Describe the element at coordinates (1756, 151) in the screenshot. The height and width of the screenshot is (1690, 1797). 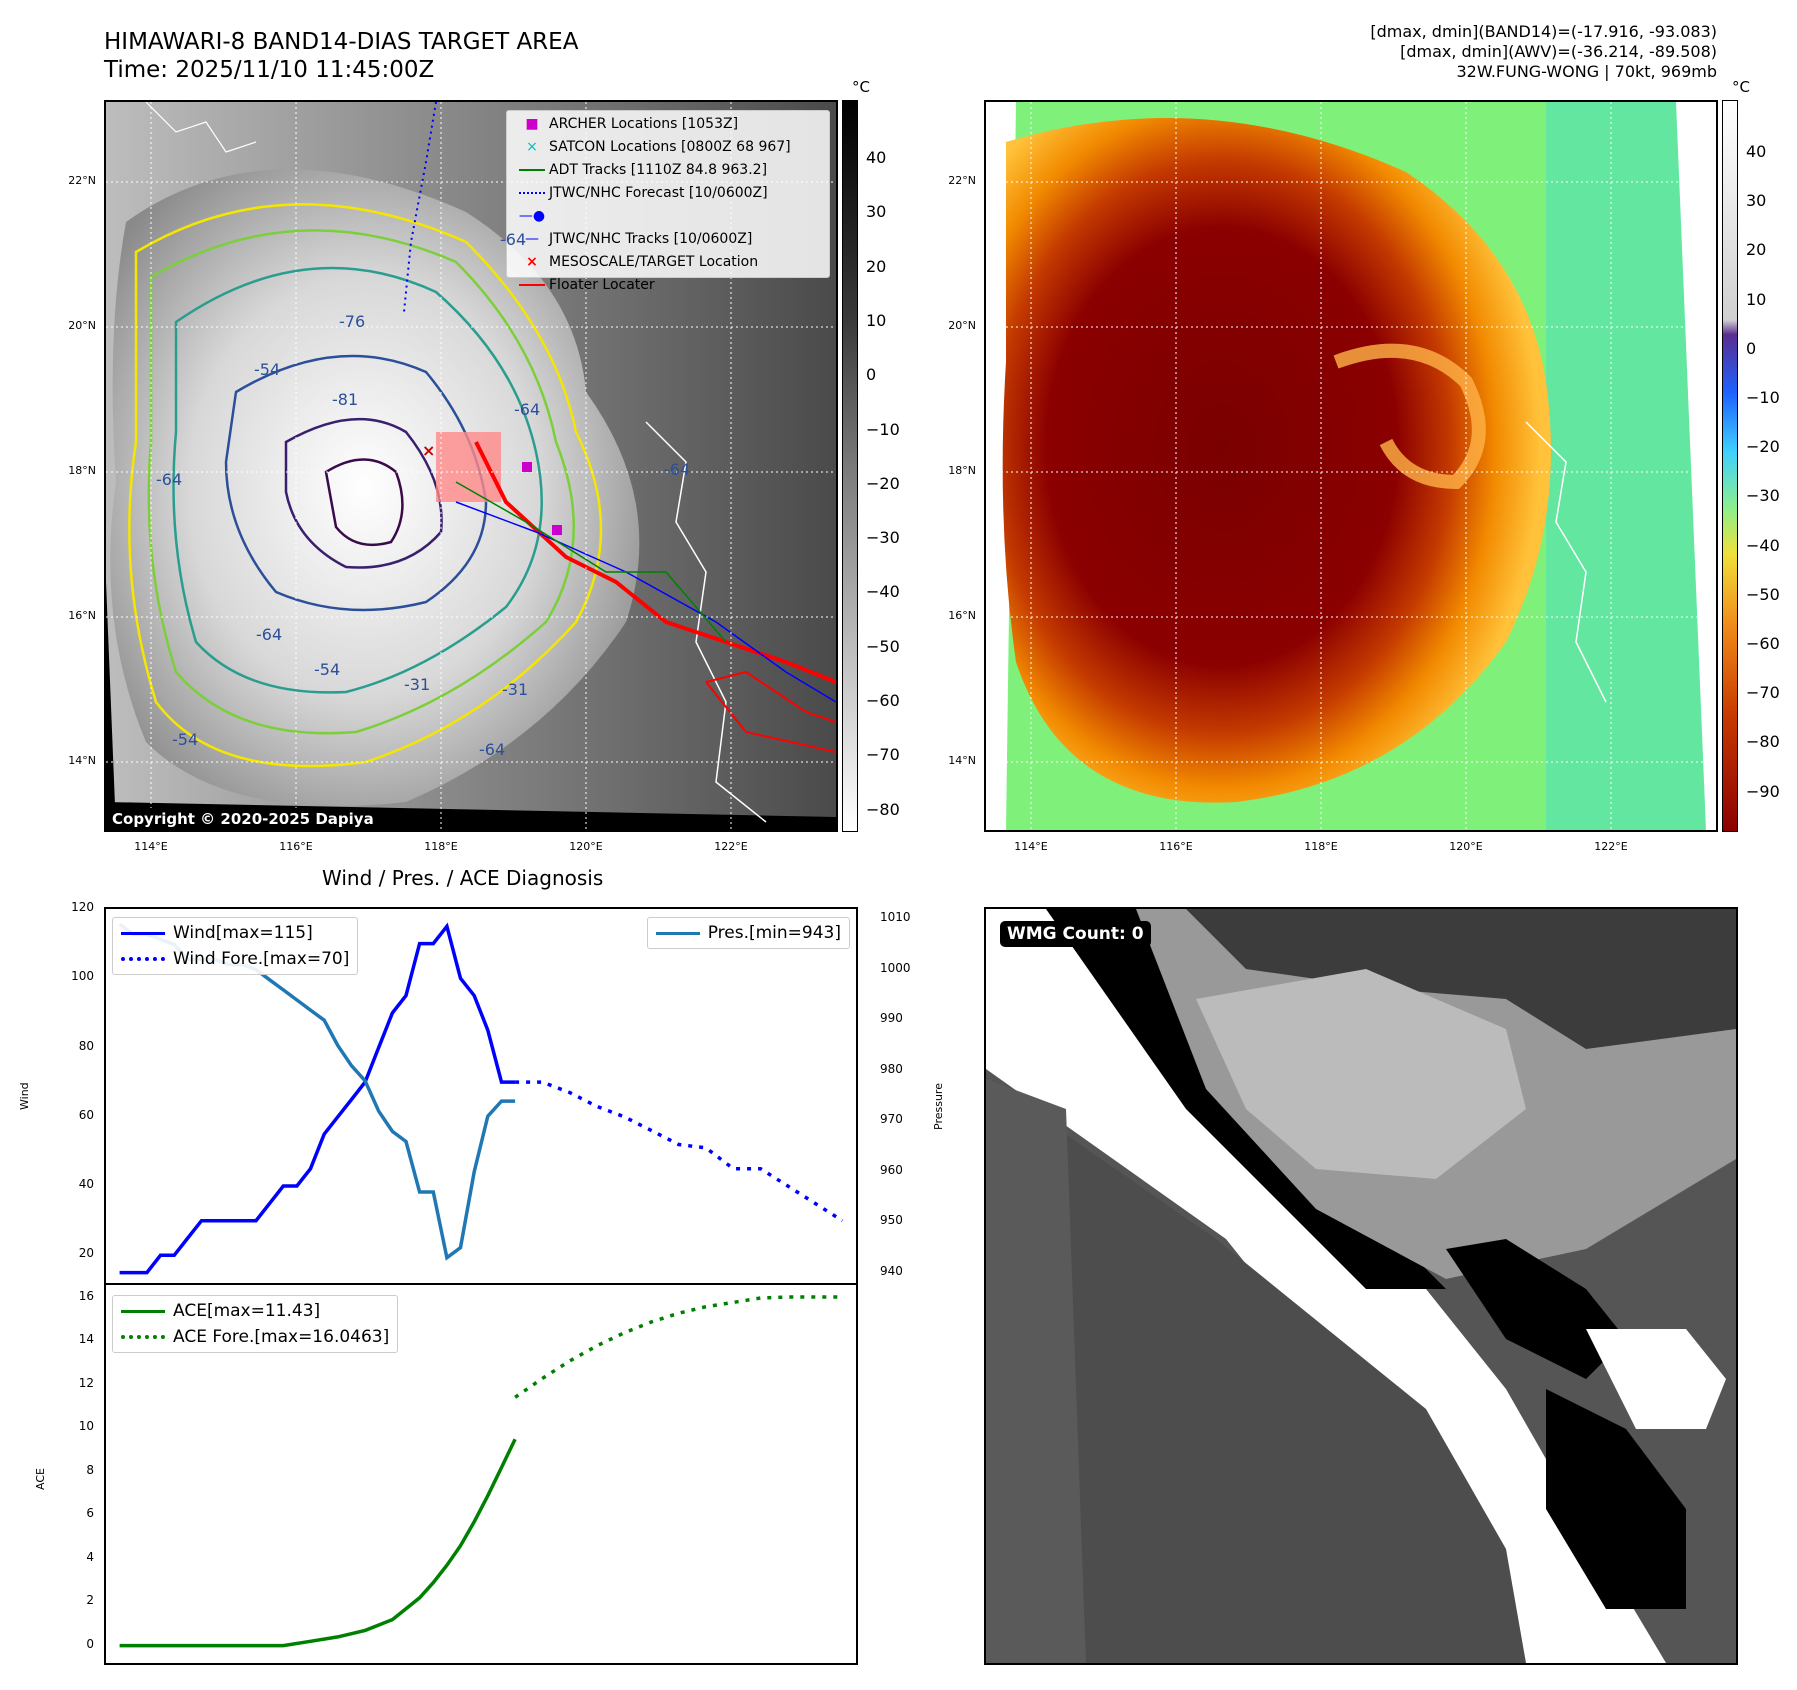
I see `colorbar-tick-label: 40` at that location.